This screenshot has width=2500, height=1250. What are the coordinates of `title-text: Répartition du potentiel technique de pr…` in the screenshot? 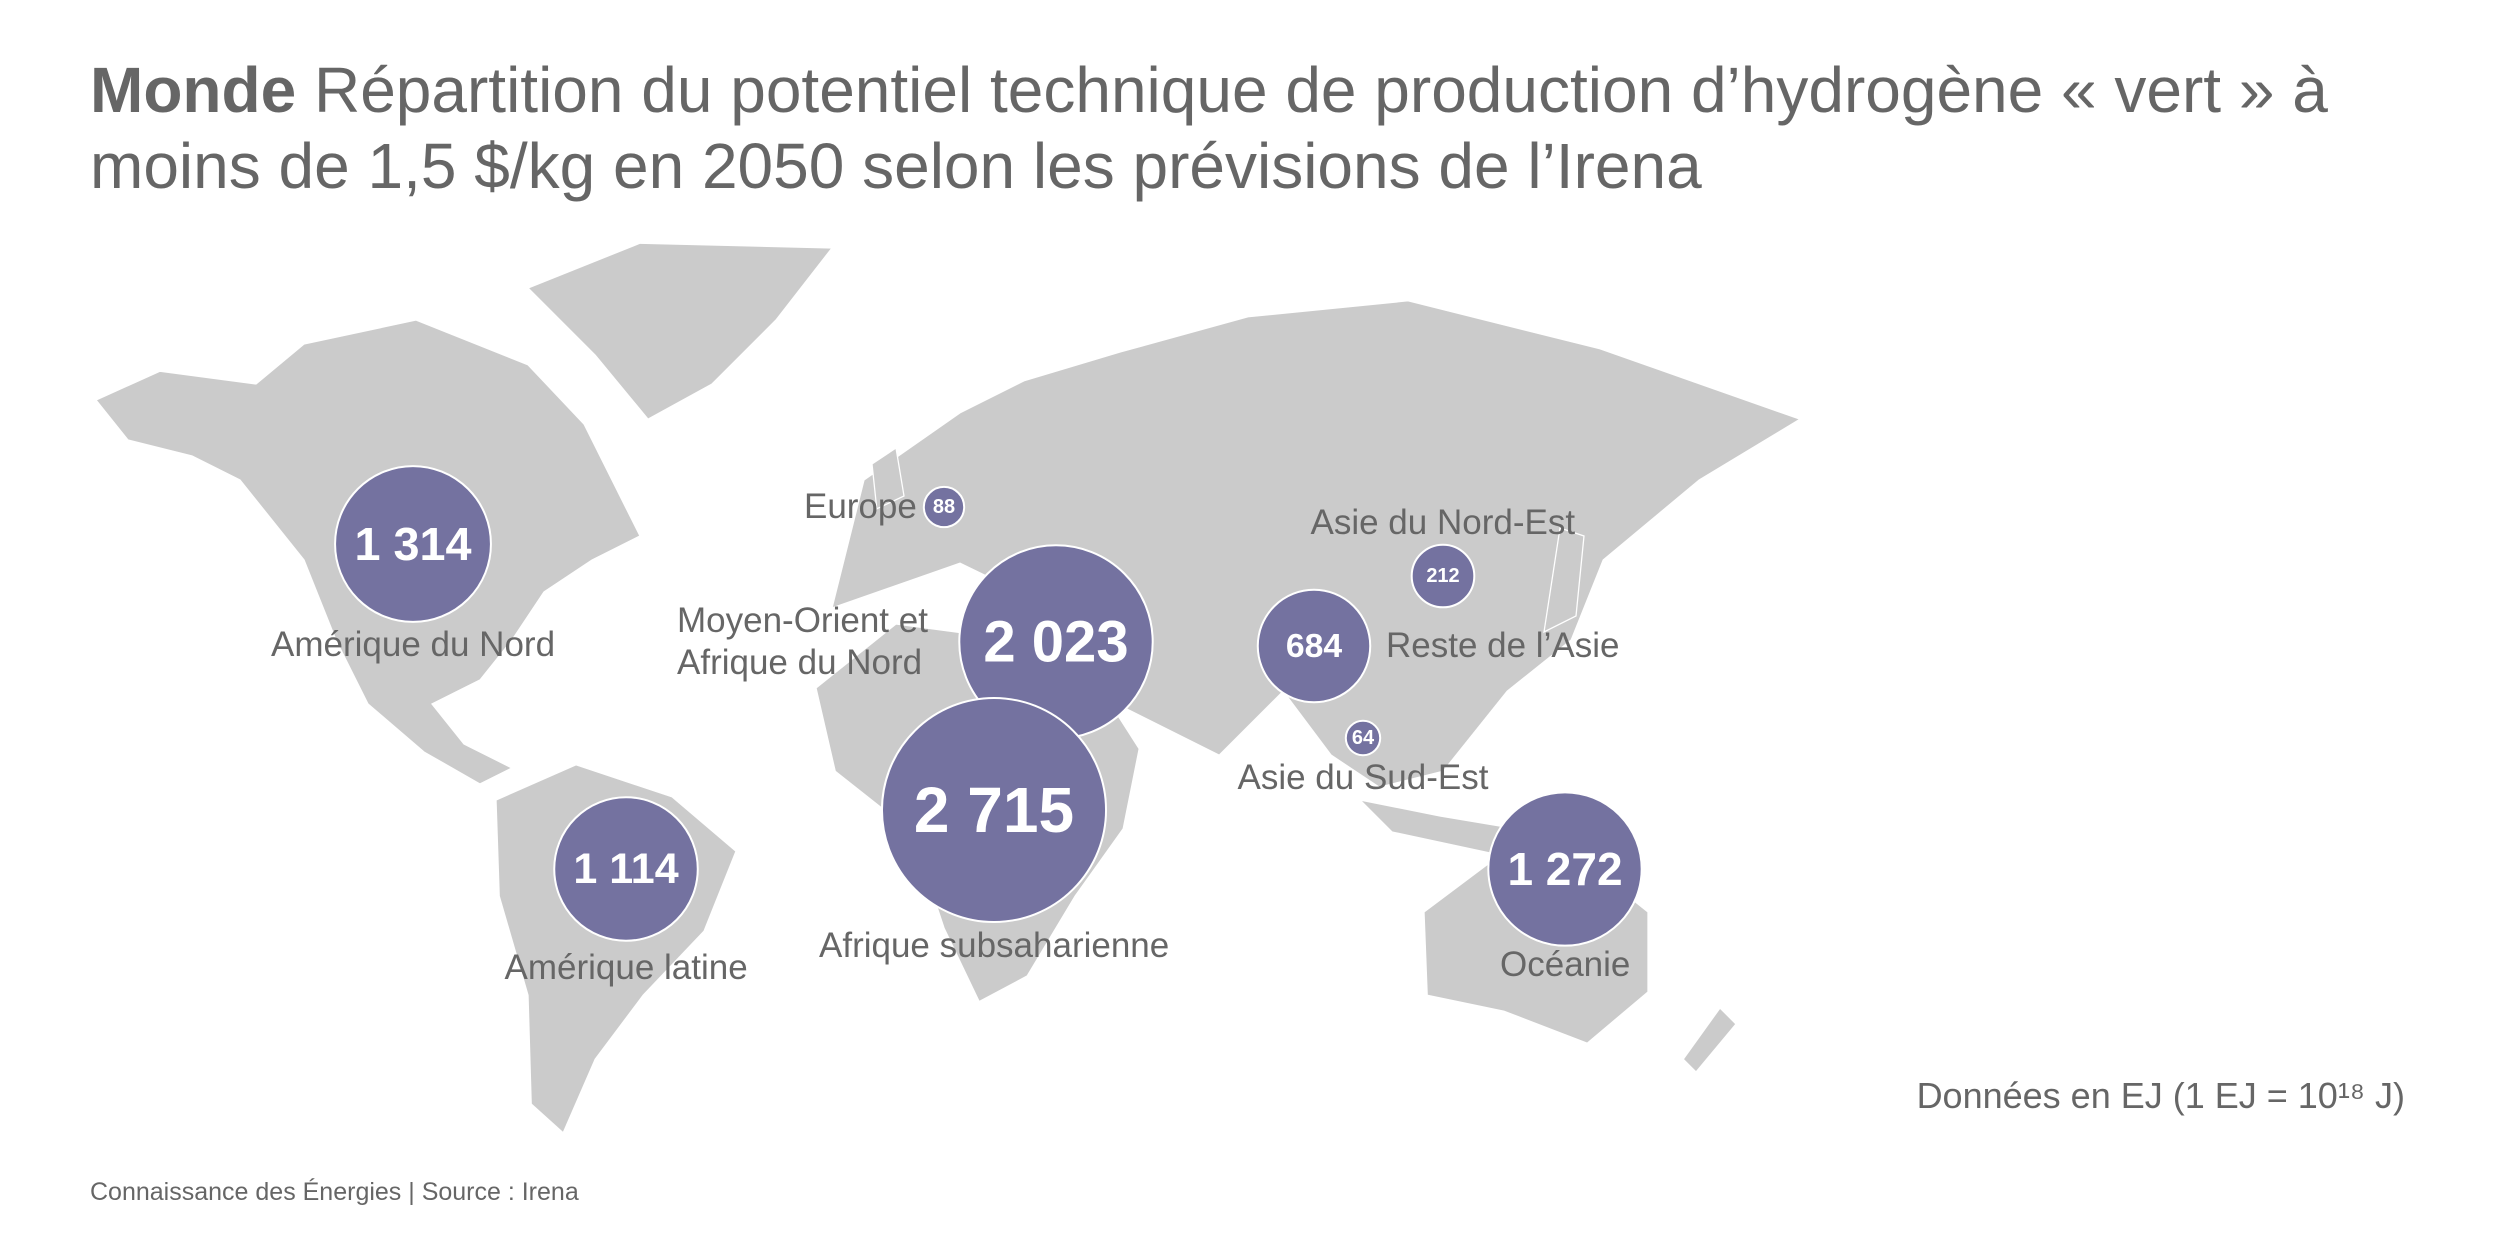 It's located at (1209, 128).